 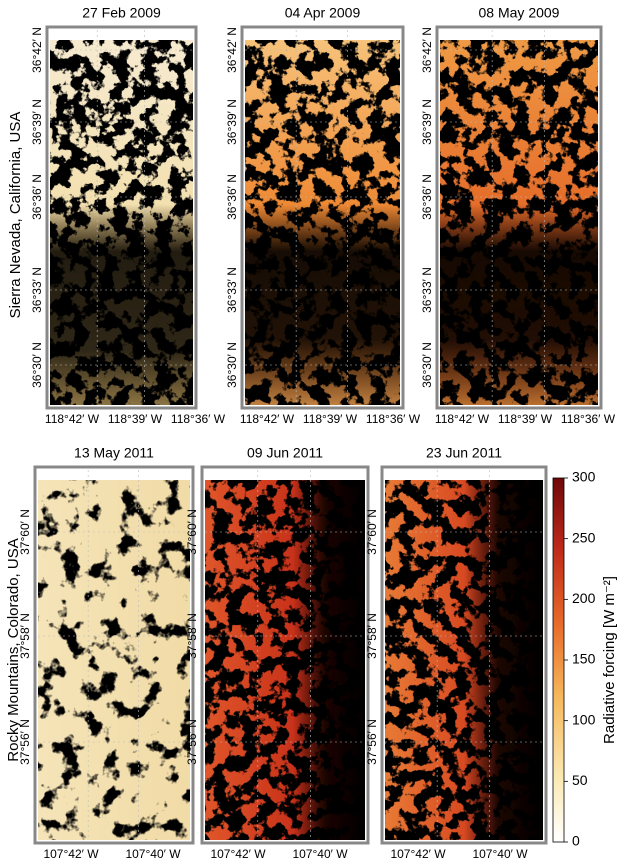 I want to click on colorbar, so click(x=558, y=660).